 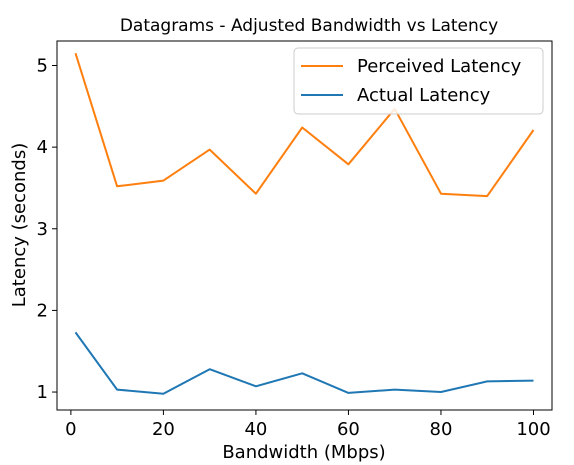 I want to click on legend-box, so click(x=418, y=81).